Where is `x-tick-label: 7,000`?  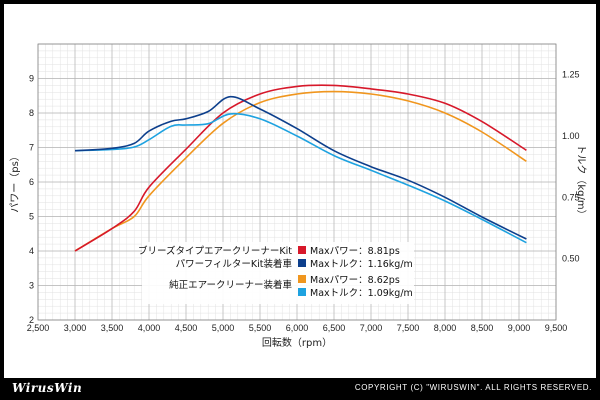
x-tick-label: 7,000 is located at coordinates (371, 328).